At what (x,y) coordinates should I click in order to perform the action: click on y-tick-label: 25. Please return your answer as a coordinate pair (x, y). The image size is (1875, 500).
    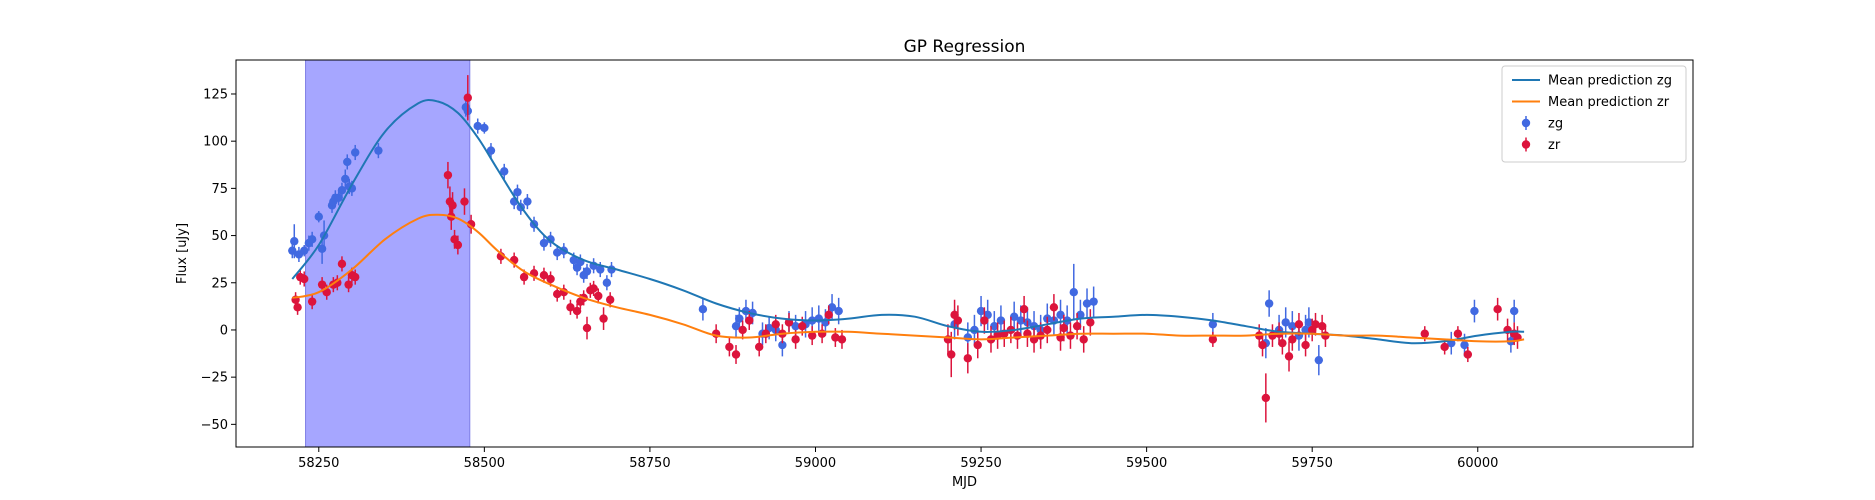
    Looking at the image, I should click on (219, 283).